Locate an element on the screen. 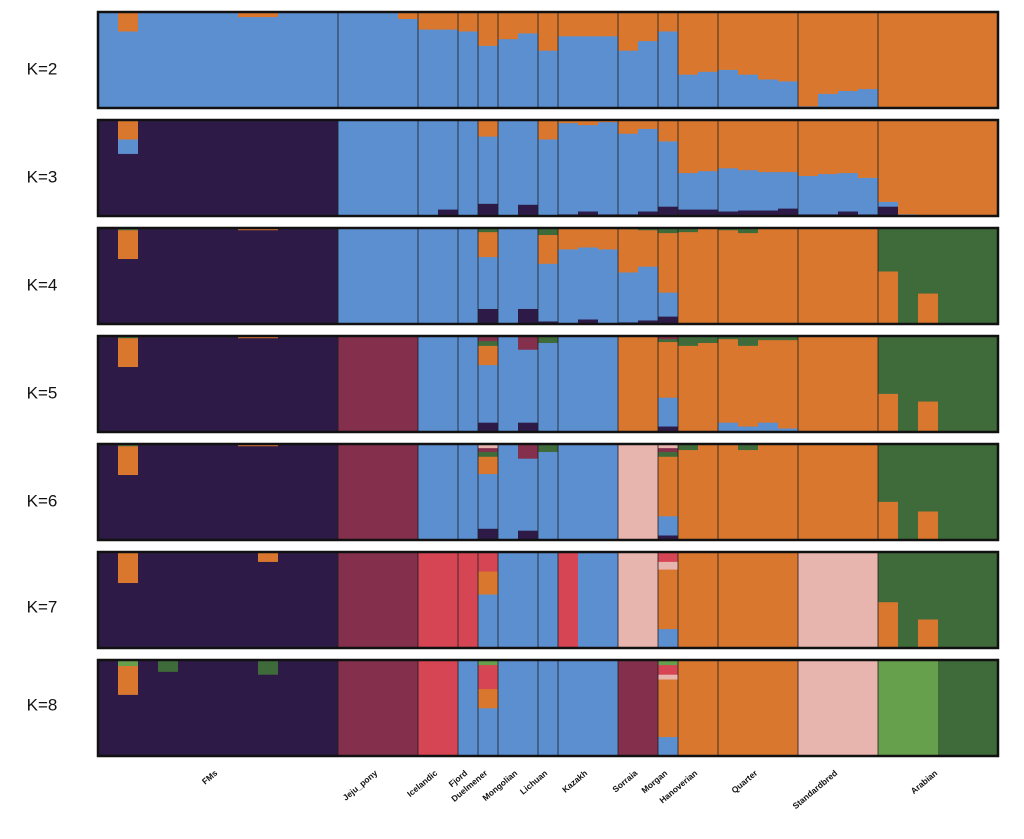  population-label: Kazakh is located at coordinates (574, 781).